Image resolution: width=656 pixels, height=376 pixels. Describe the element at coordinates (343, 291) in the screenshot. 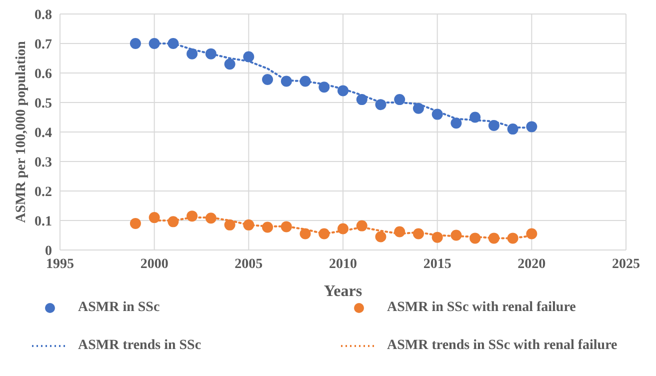

I see `x-axis-title: Years` at that location.